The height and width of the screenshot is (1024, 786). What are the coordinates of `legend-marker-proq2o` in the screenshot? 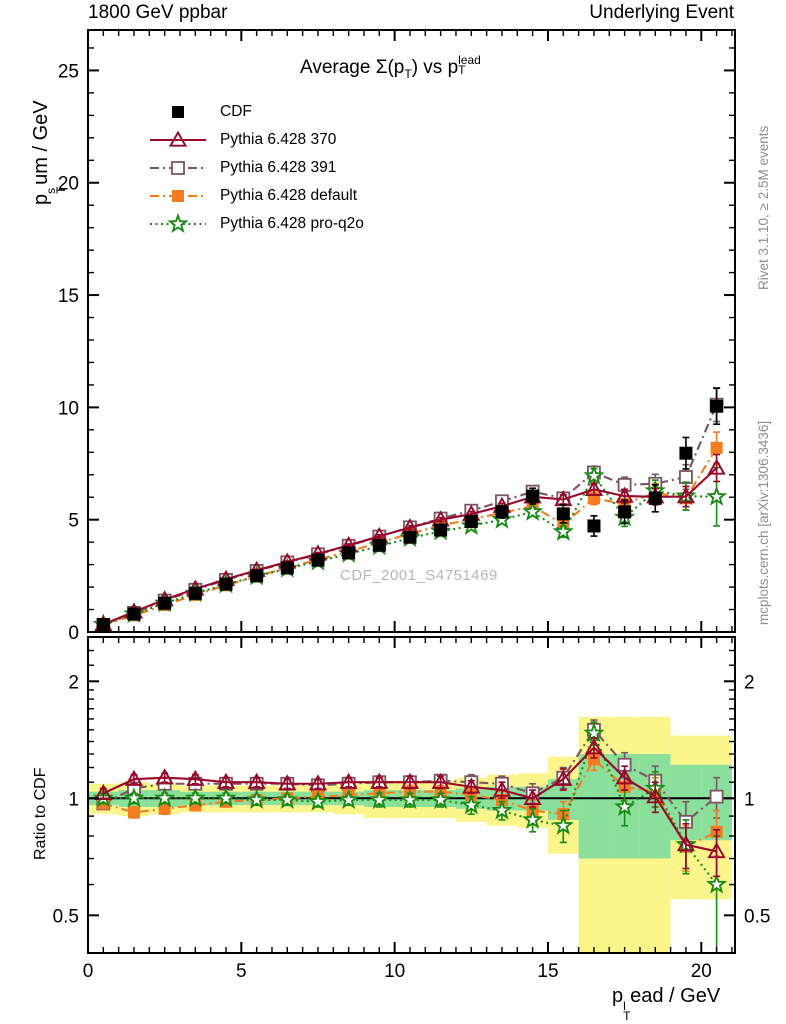 It's located at (178, 224).